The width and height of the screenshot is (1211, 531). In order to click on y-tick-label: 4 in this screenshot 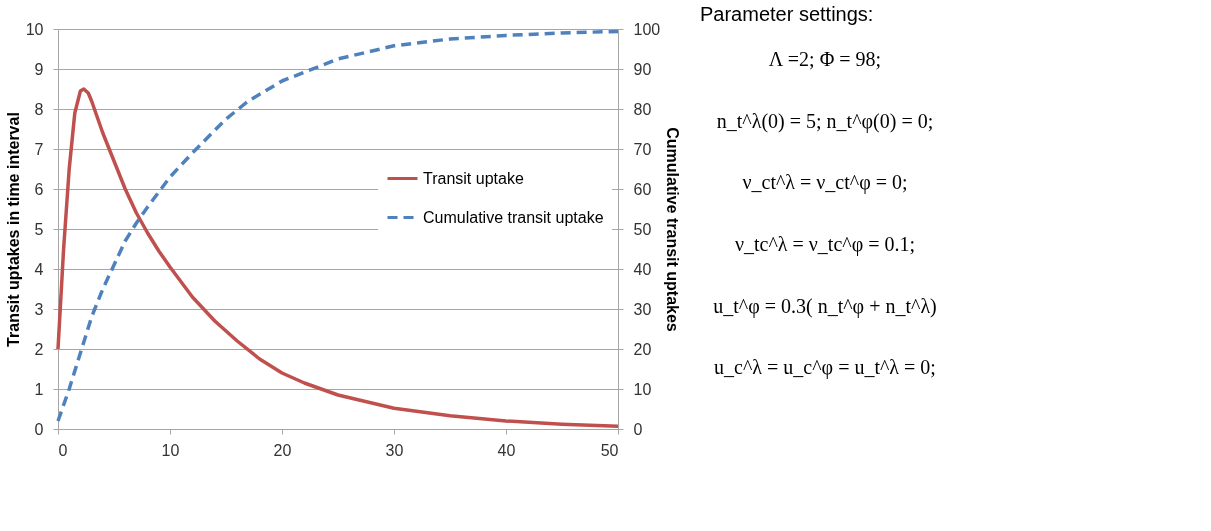, I will do `click(39, 269)`.